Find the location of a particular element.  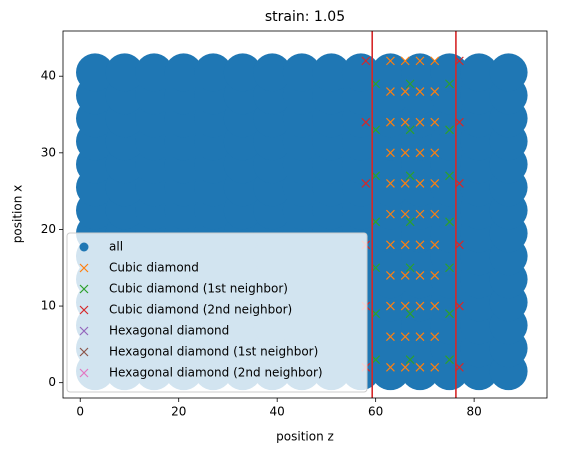

legend-label: Cubic diamond is located at coordinates (154, 268).